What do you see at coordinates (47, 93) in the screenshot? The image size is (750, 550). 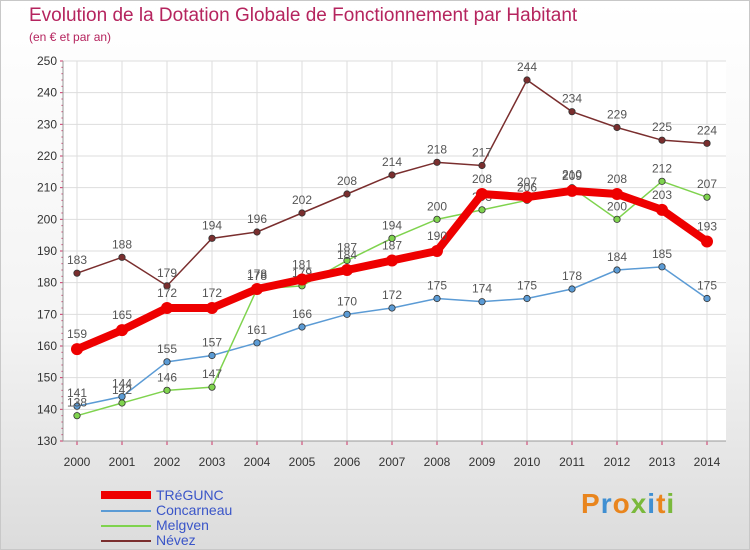 I see `y-tick-label: 240` at bounding box center [47, 93].